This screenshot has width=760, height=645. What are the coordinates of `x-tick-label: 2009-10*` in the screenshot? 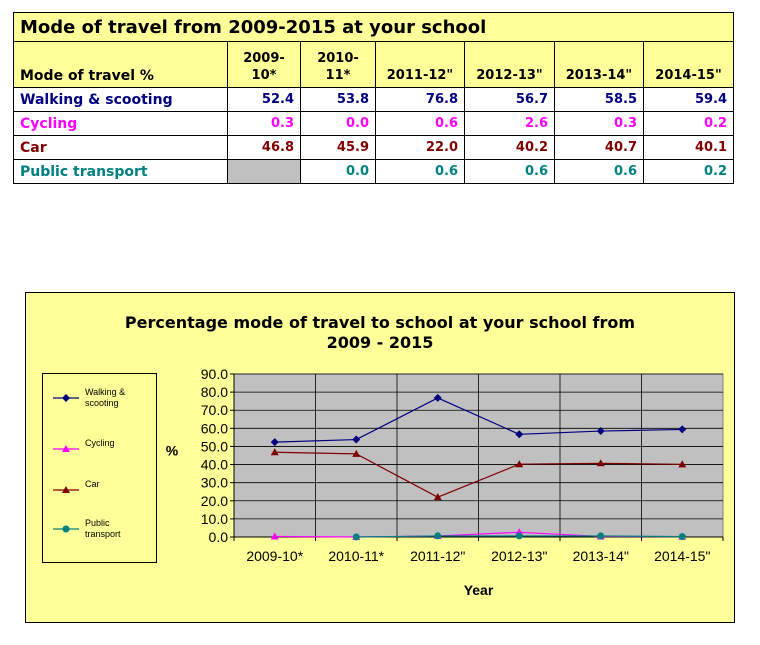 It's located at (274, 556).